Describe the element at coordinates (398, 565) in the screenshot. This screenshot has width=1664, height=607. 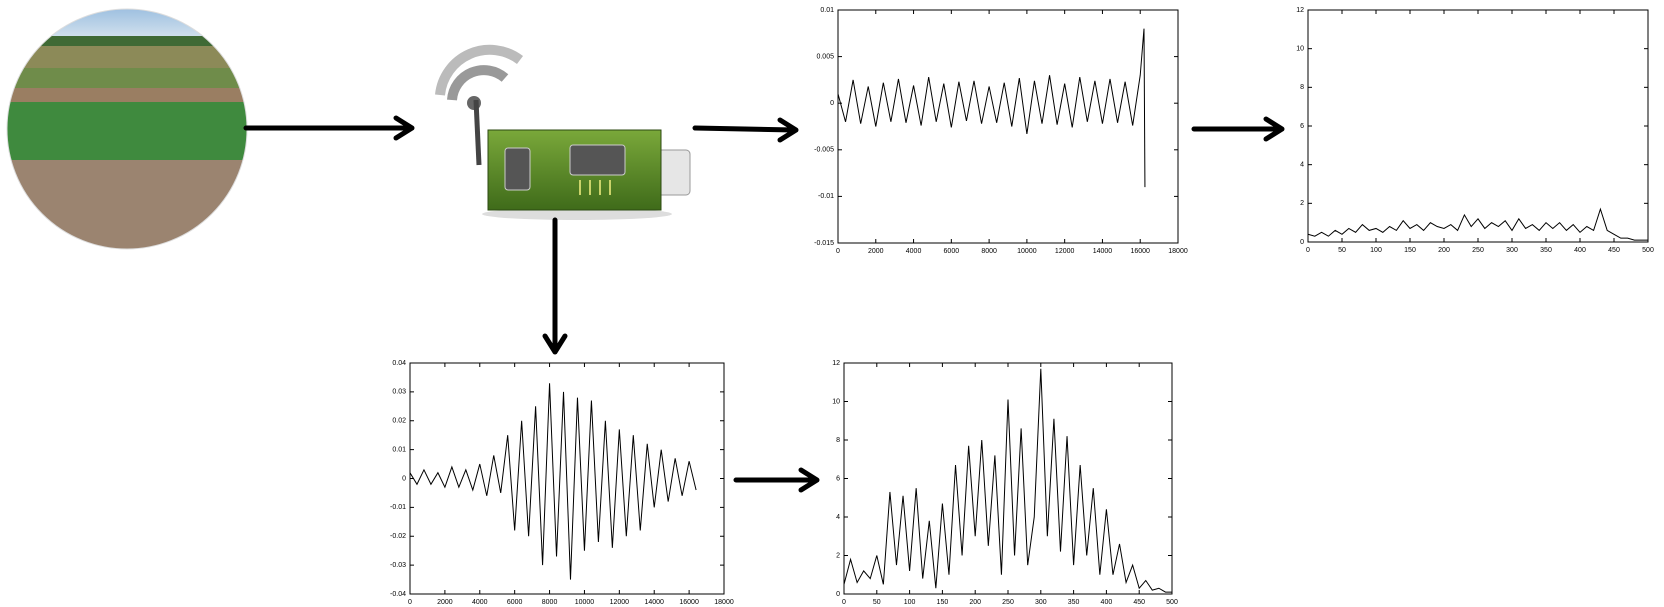
I see `y-tick-label: -0.03` at that location.